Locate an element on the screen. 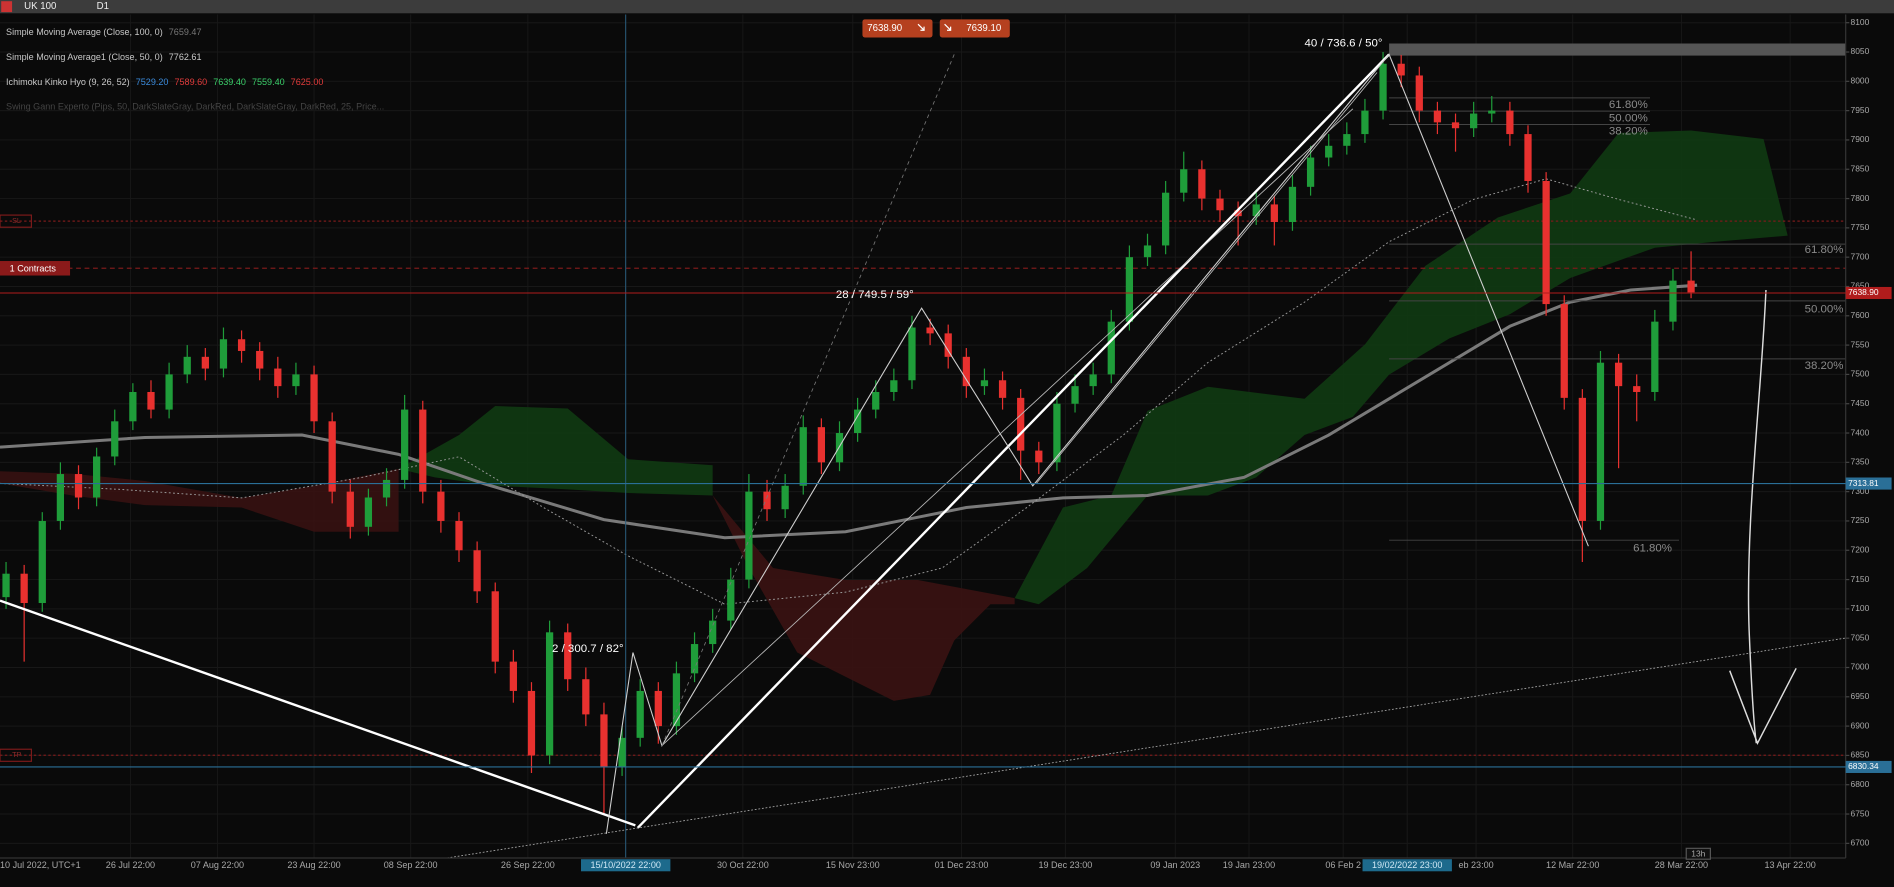 This screenshot has height=887, width=1894. y-tick-label: 7850 is located at coordinates (1860, 168).